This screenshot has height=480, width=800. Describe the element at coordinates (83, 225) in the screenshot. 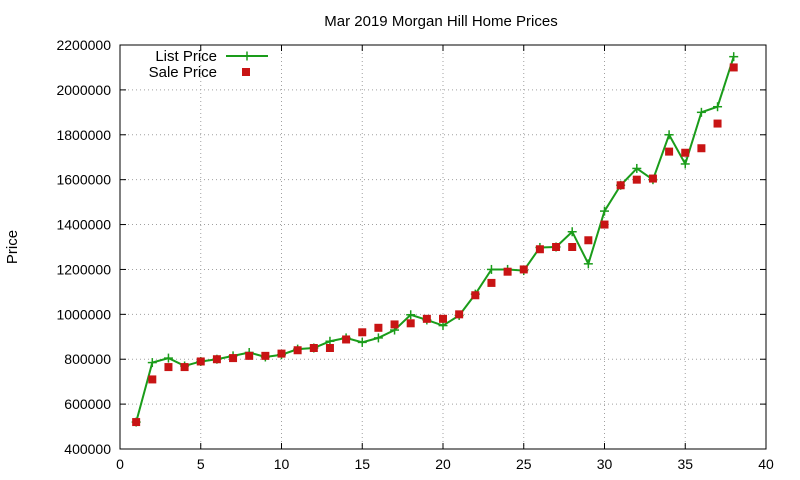

I see `y-tick-label: 1400000` at that location.